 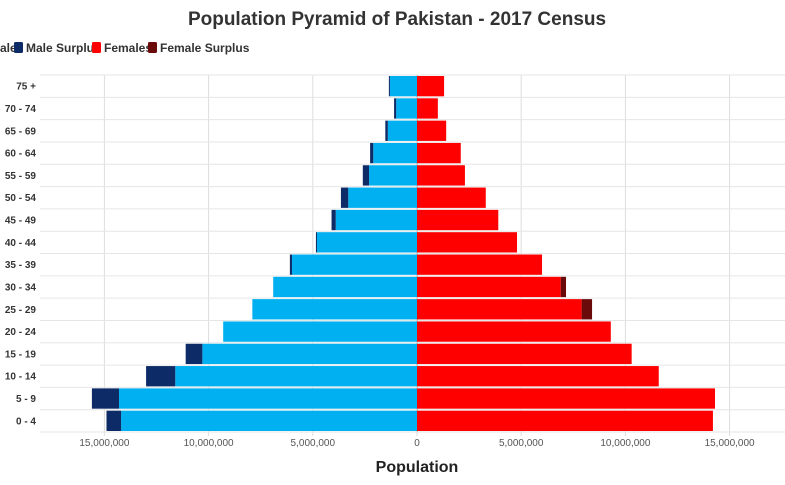 I want to click on x-axis-title: Population, so click(x=417, y=467).